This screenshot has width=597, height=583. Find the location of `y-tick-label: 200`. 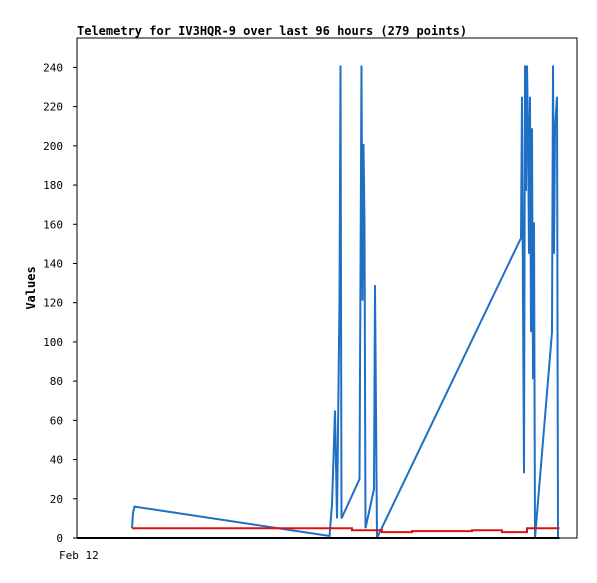

y-tick-label: 200 is located at coordinates (53, 146).